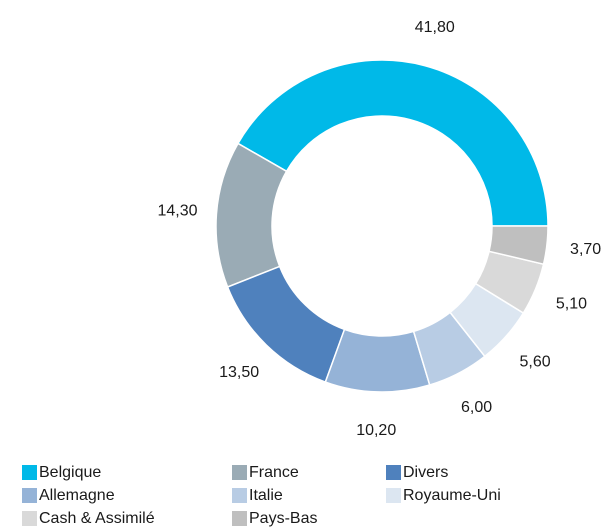 This screenshot has width=614, height=528. What do you see at coordinates (283, 518) in the screenshot?
I see `legend-label: Pays-Bas` at bounding box center [283, 518].